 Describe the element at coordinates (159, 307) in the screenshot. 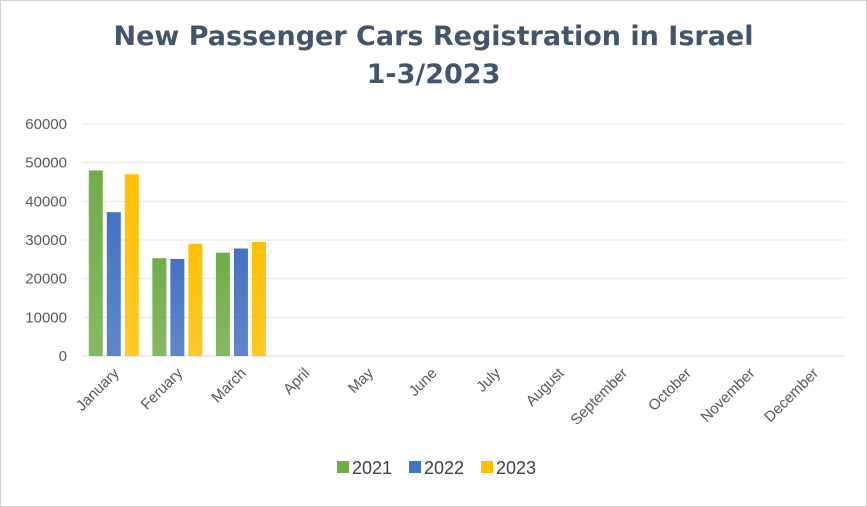

I see `bar-feruary-2021` at that location.